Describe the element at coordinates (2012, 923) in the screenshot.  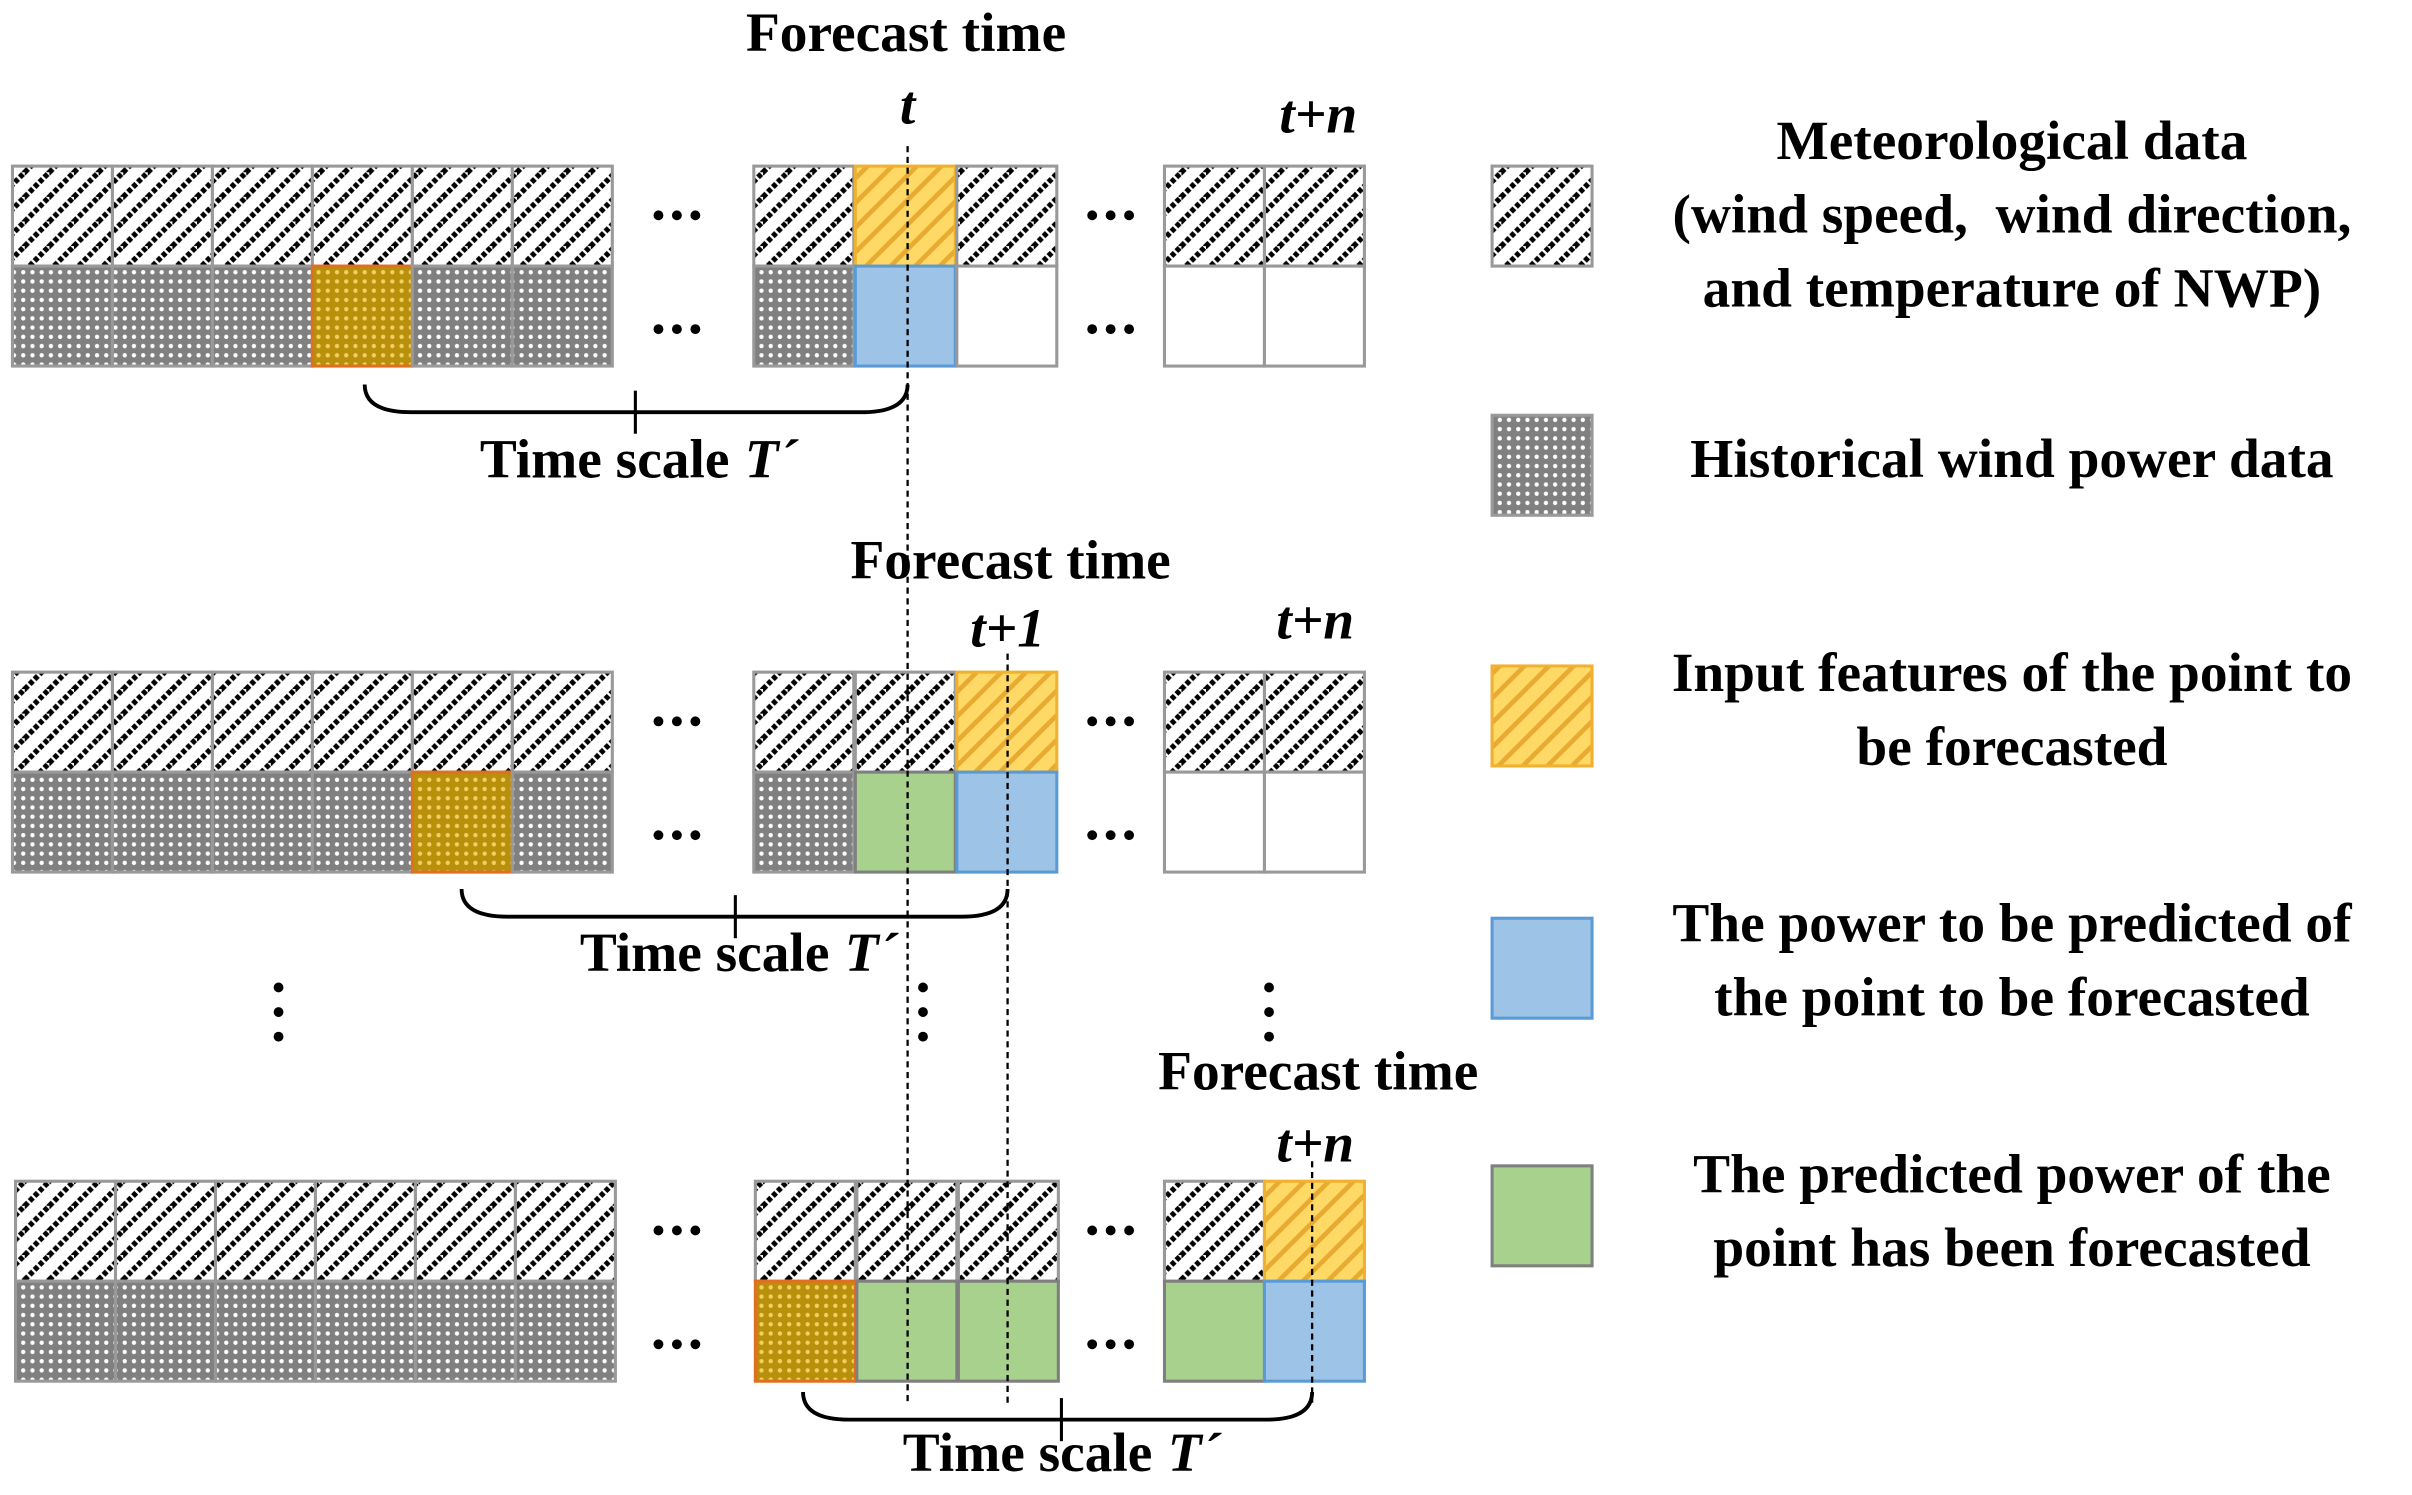
I see `legend-text: The power to be predicted of` at that location.